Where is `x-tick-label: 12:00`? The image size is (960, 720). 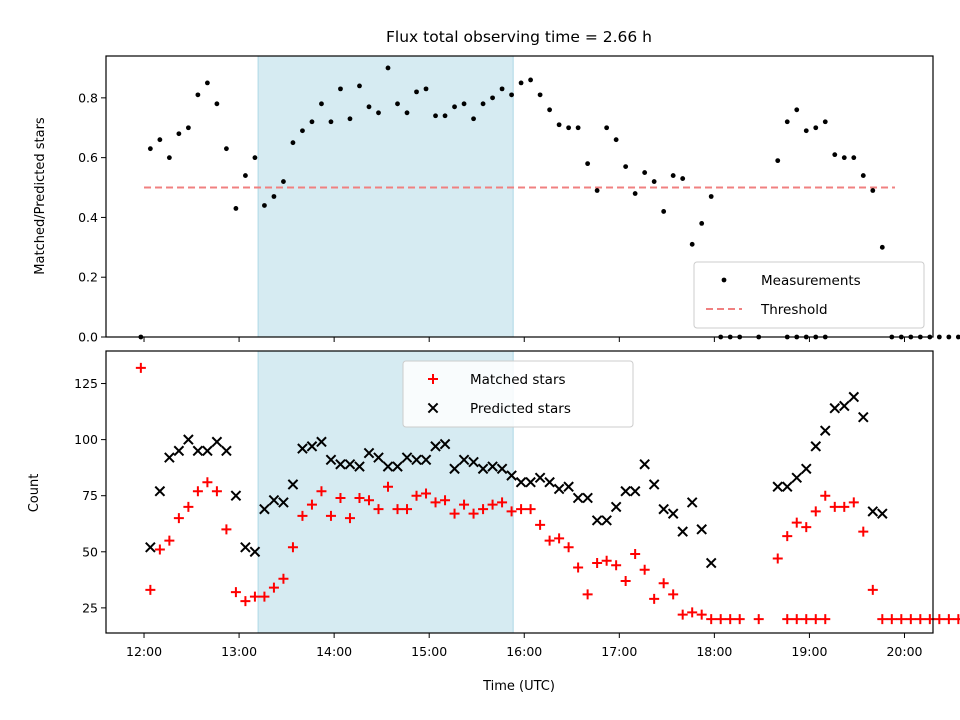 x-tick-label: 12:00 is located at coordinates (144, 651).